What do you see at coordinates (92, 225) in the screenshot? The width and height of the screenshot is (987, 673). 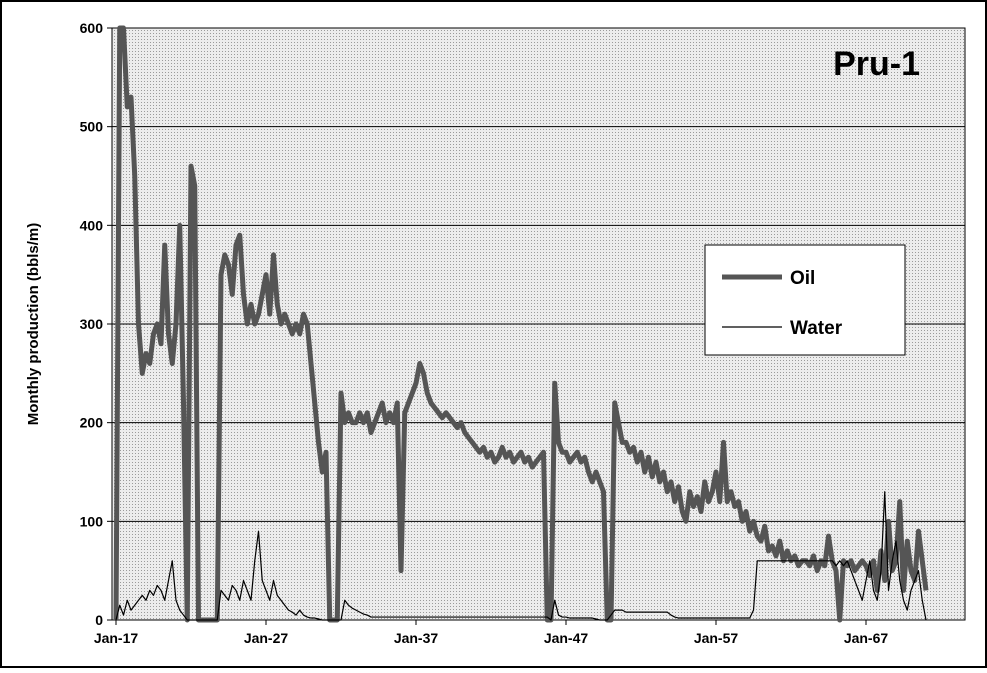 I see `y-tick-label: 400` at bounding box center [92, 225].